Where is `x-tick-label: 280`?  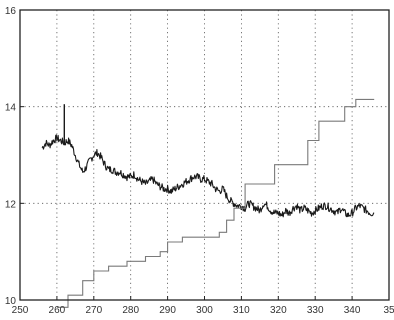 x-tick-label: 280 is located at coordinates (130, 310).